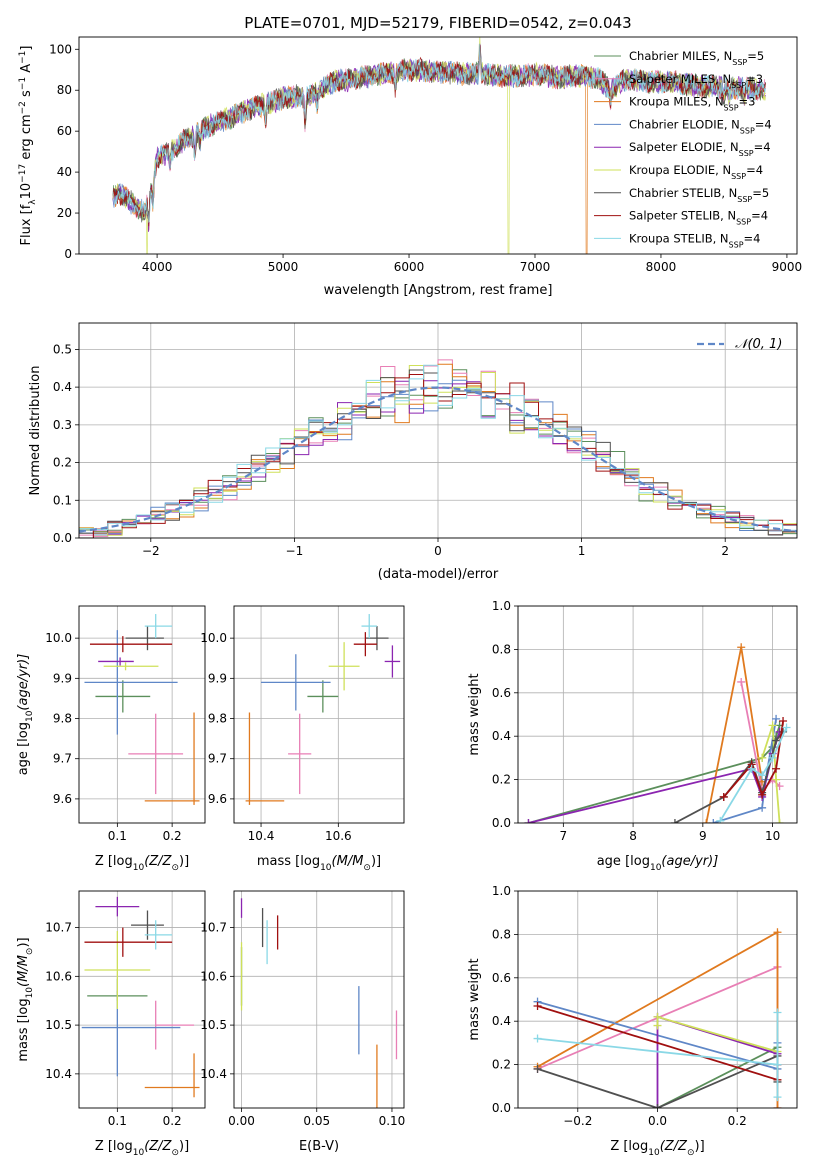 The image size is (819, 1170). What do you see at coordinates (131, 682) in the screenshot?
I see `point-chabrier-elodie` at bounding box center [131, 682].